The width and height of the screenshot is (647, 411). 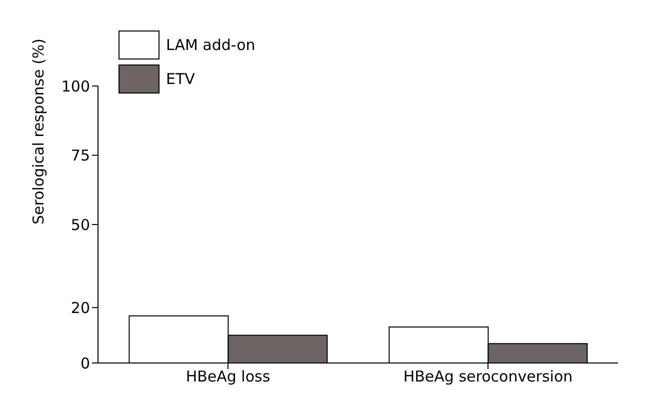 I want to click on x-tick-label: HBeAg seroconversion, so click(x=488, y=377).